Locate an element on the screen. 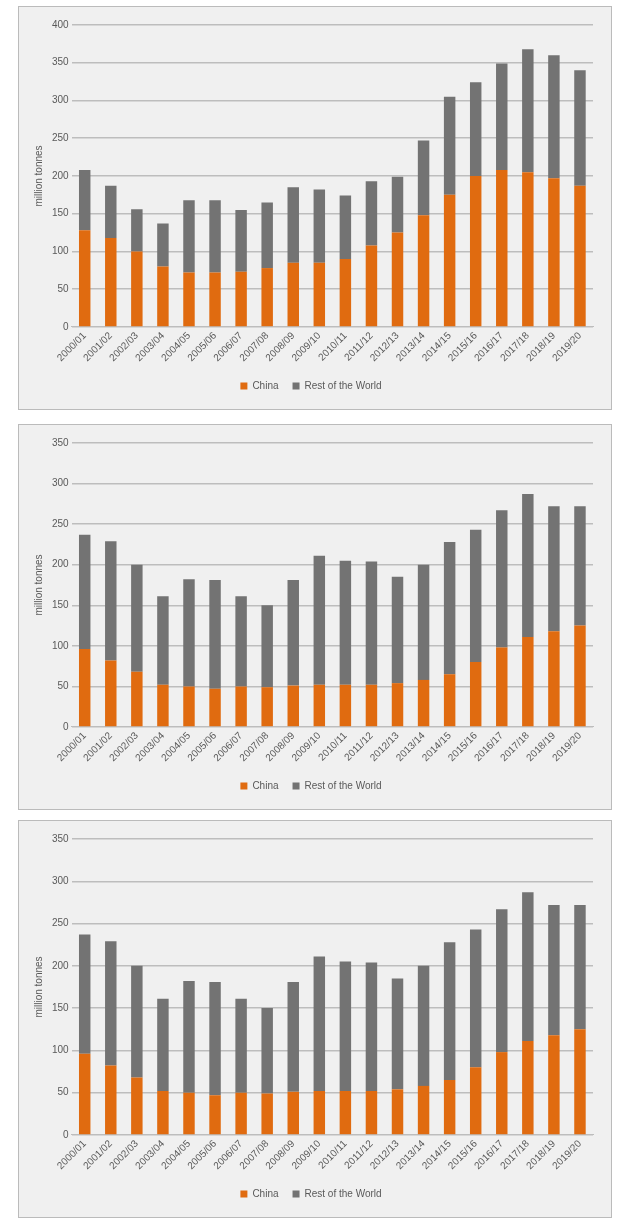  y-axis-title: million tonnes is located at coordinates (38, 585).